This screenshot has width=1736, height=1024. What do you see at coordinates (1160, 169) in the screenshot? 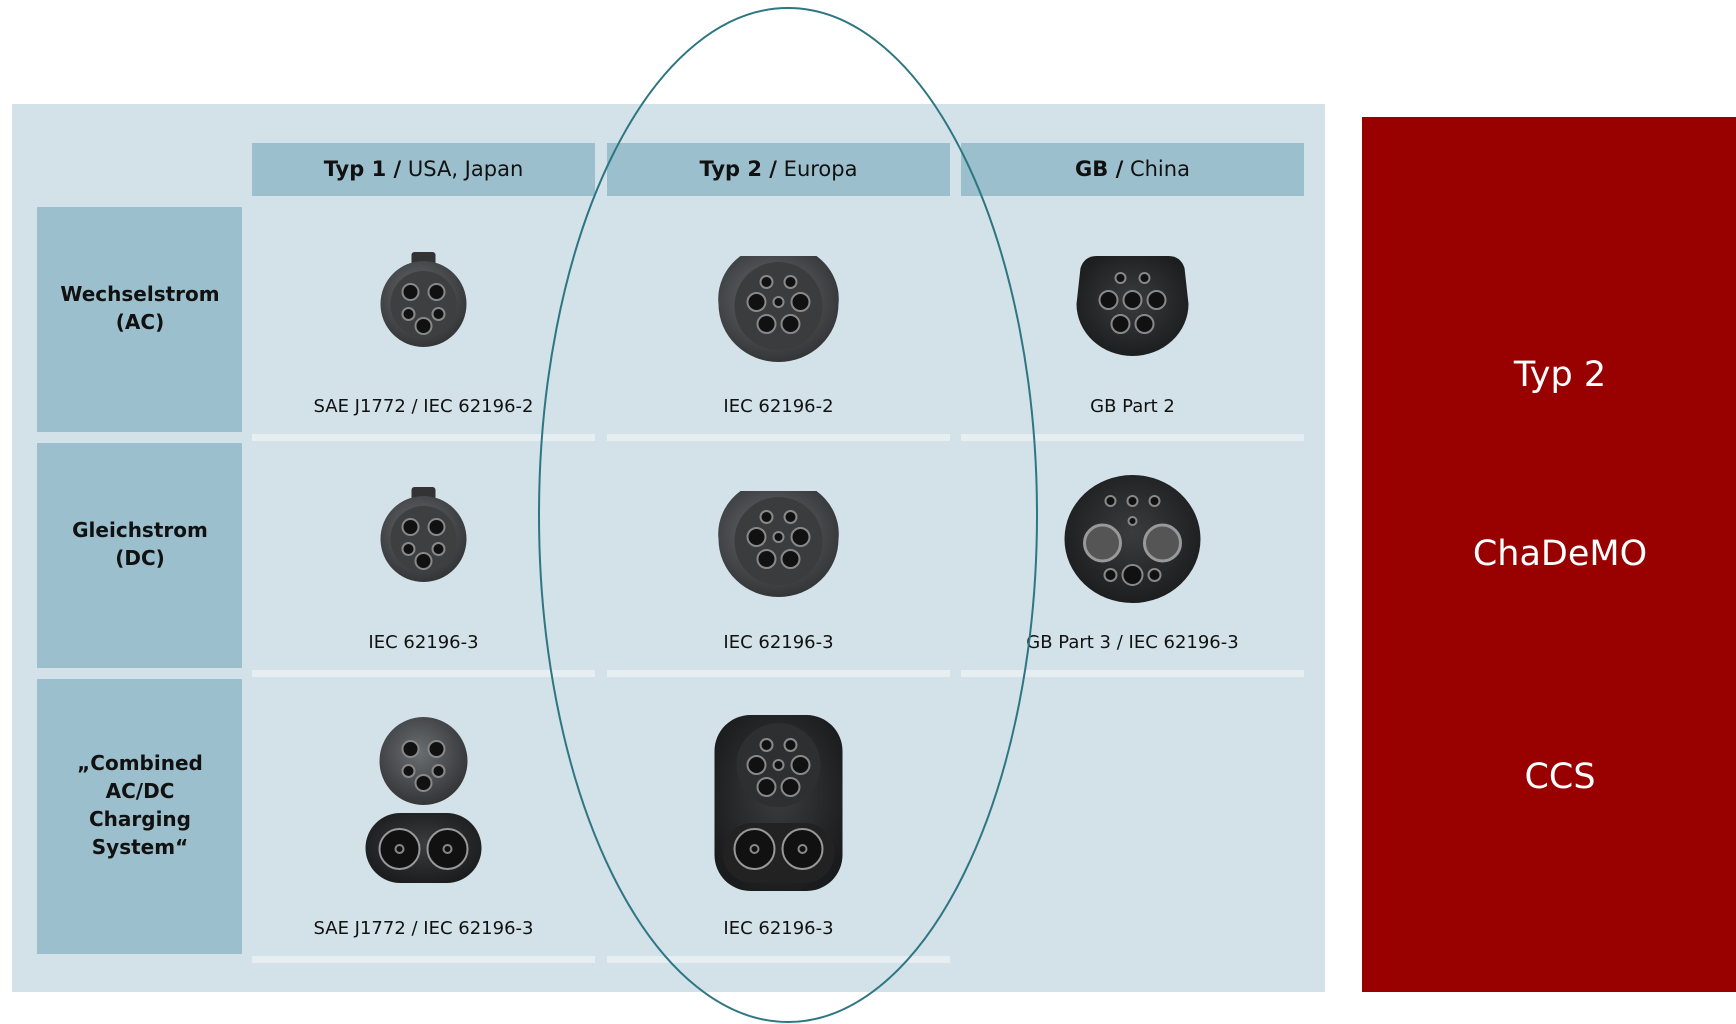
I see `header-regular: China` at bounding box center [1160, 169].